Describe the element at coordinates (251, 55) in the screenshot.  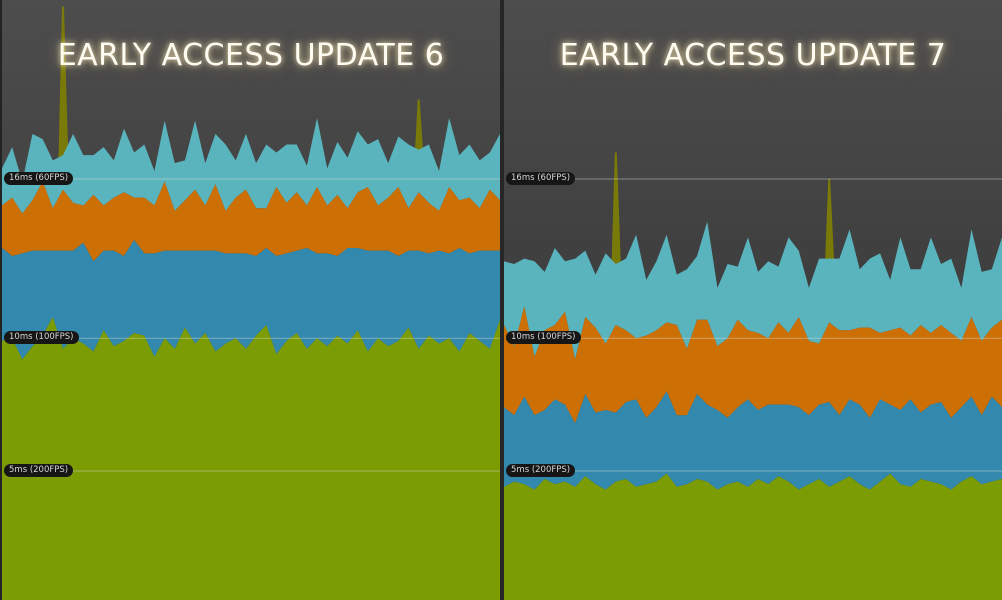
I see `panel-title: EARLY ACCESS UPDATE 6` at that location.